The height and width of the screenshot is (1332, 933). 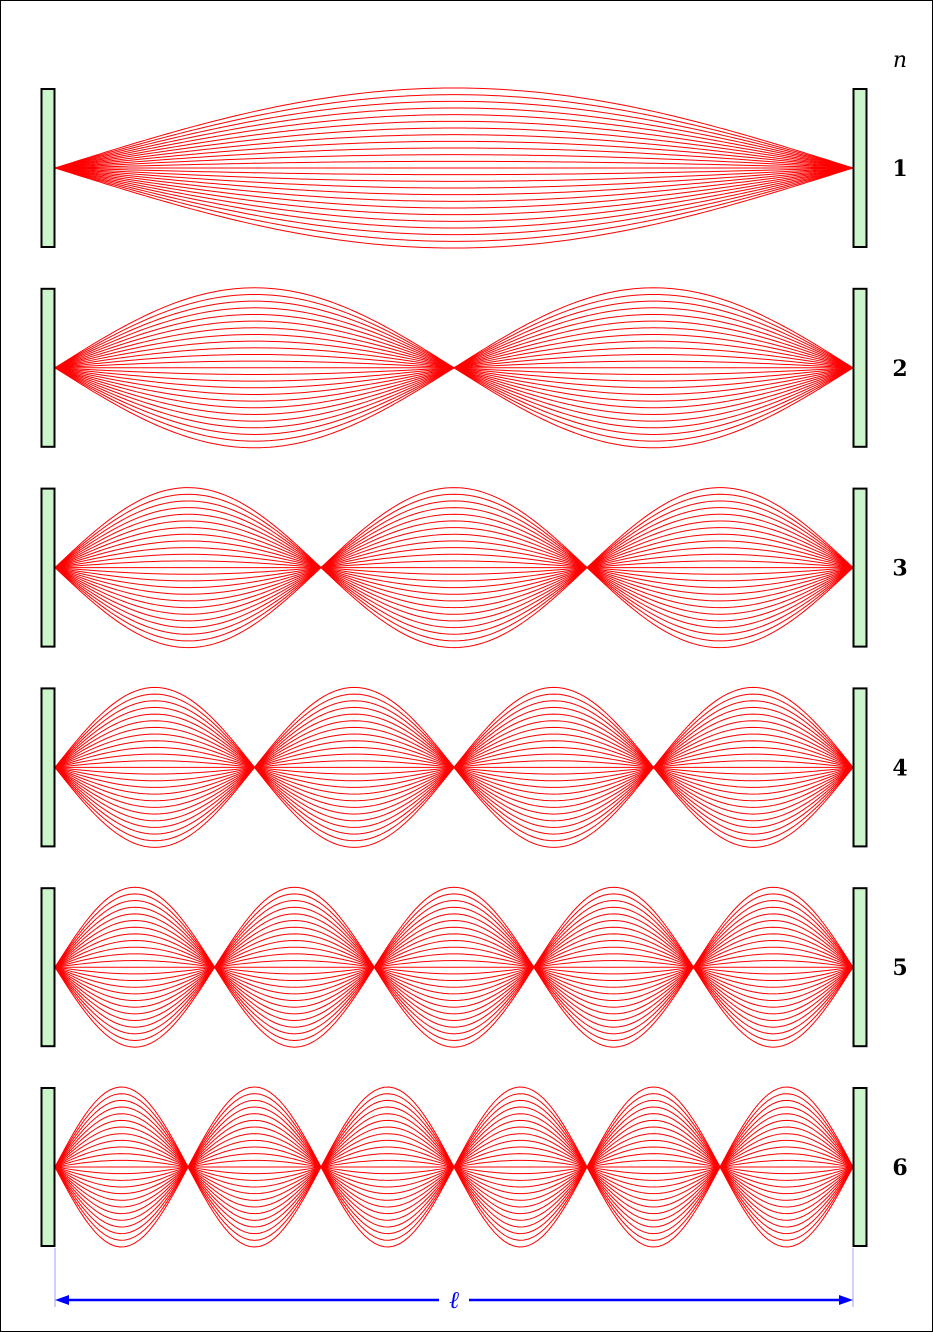 What do you see at coordinates (899, 1168) in the screenshot?
I see `mode-number-label: 6` at bounding box center [899, 1168].